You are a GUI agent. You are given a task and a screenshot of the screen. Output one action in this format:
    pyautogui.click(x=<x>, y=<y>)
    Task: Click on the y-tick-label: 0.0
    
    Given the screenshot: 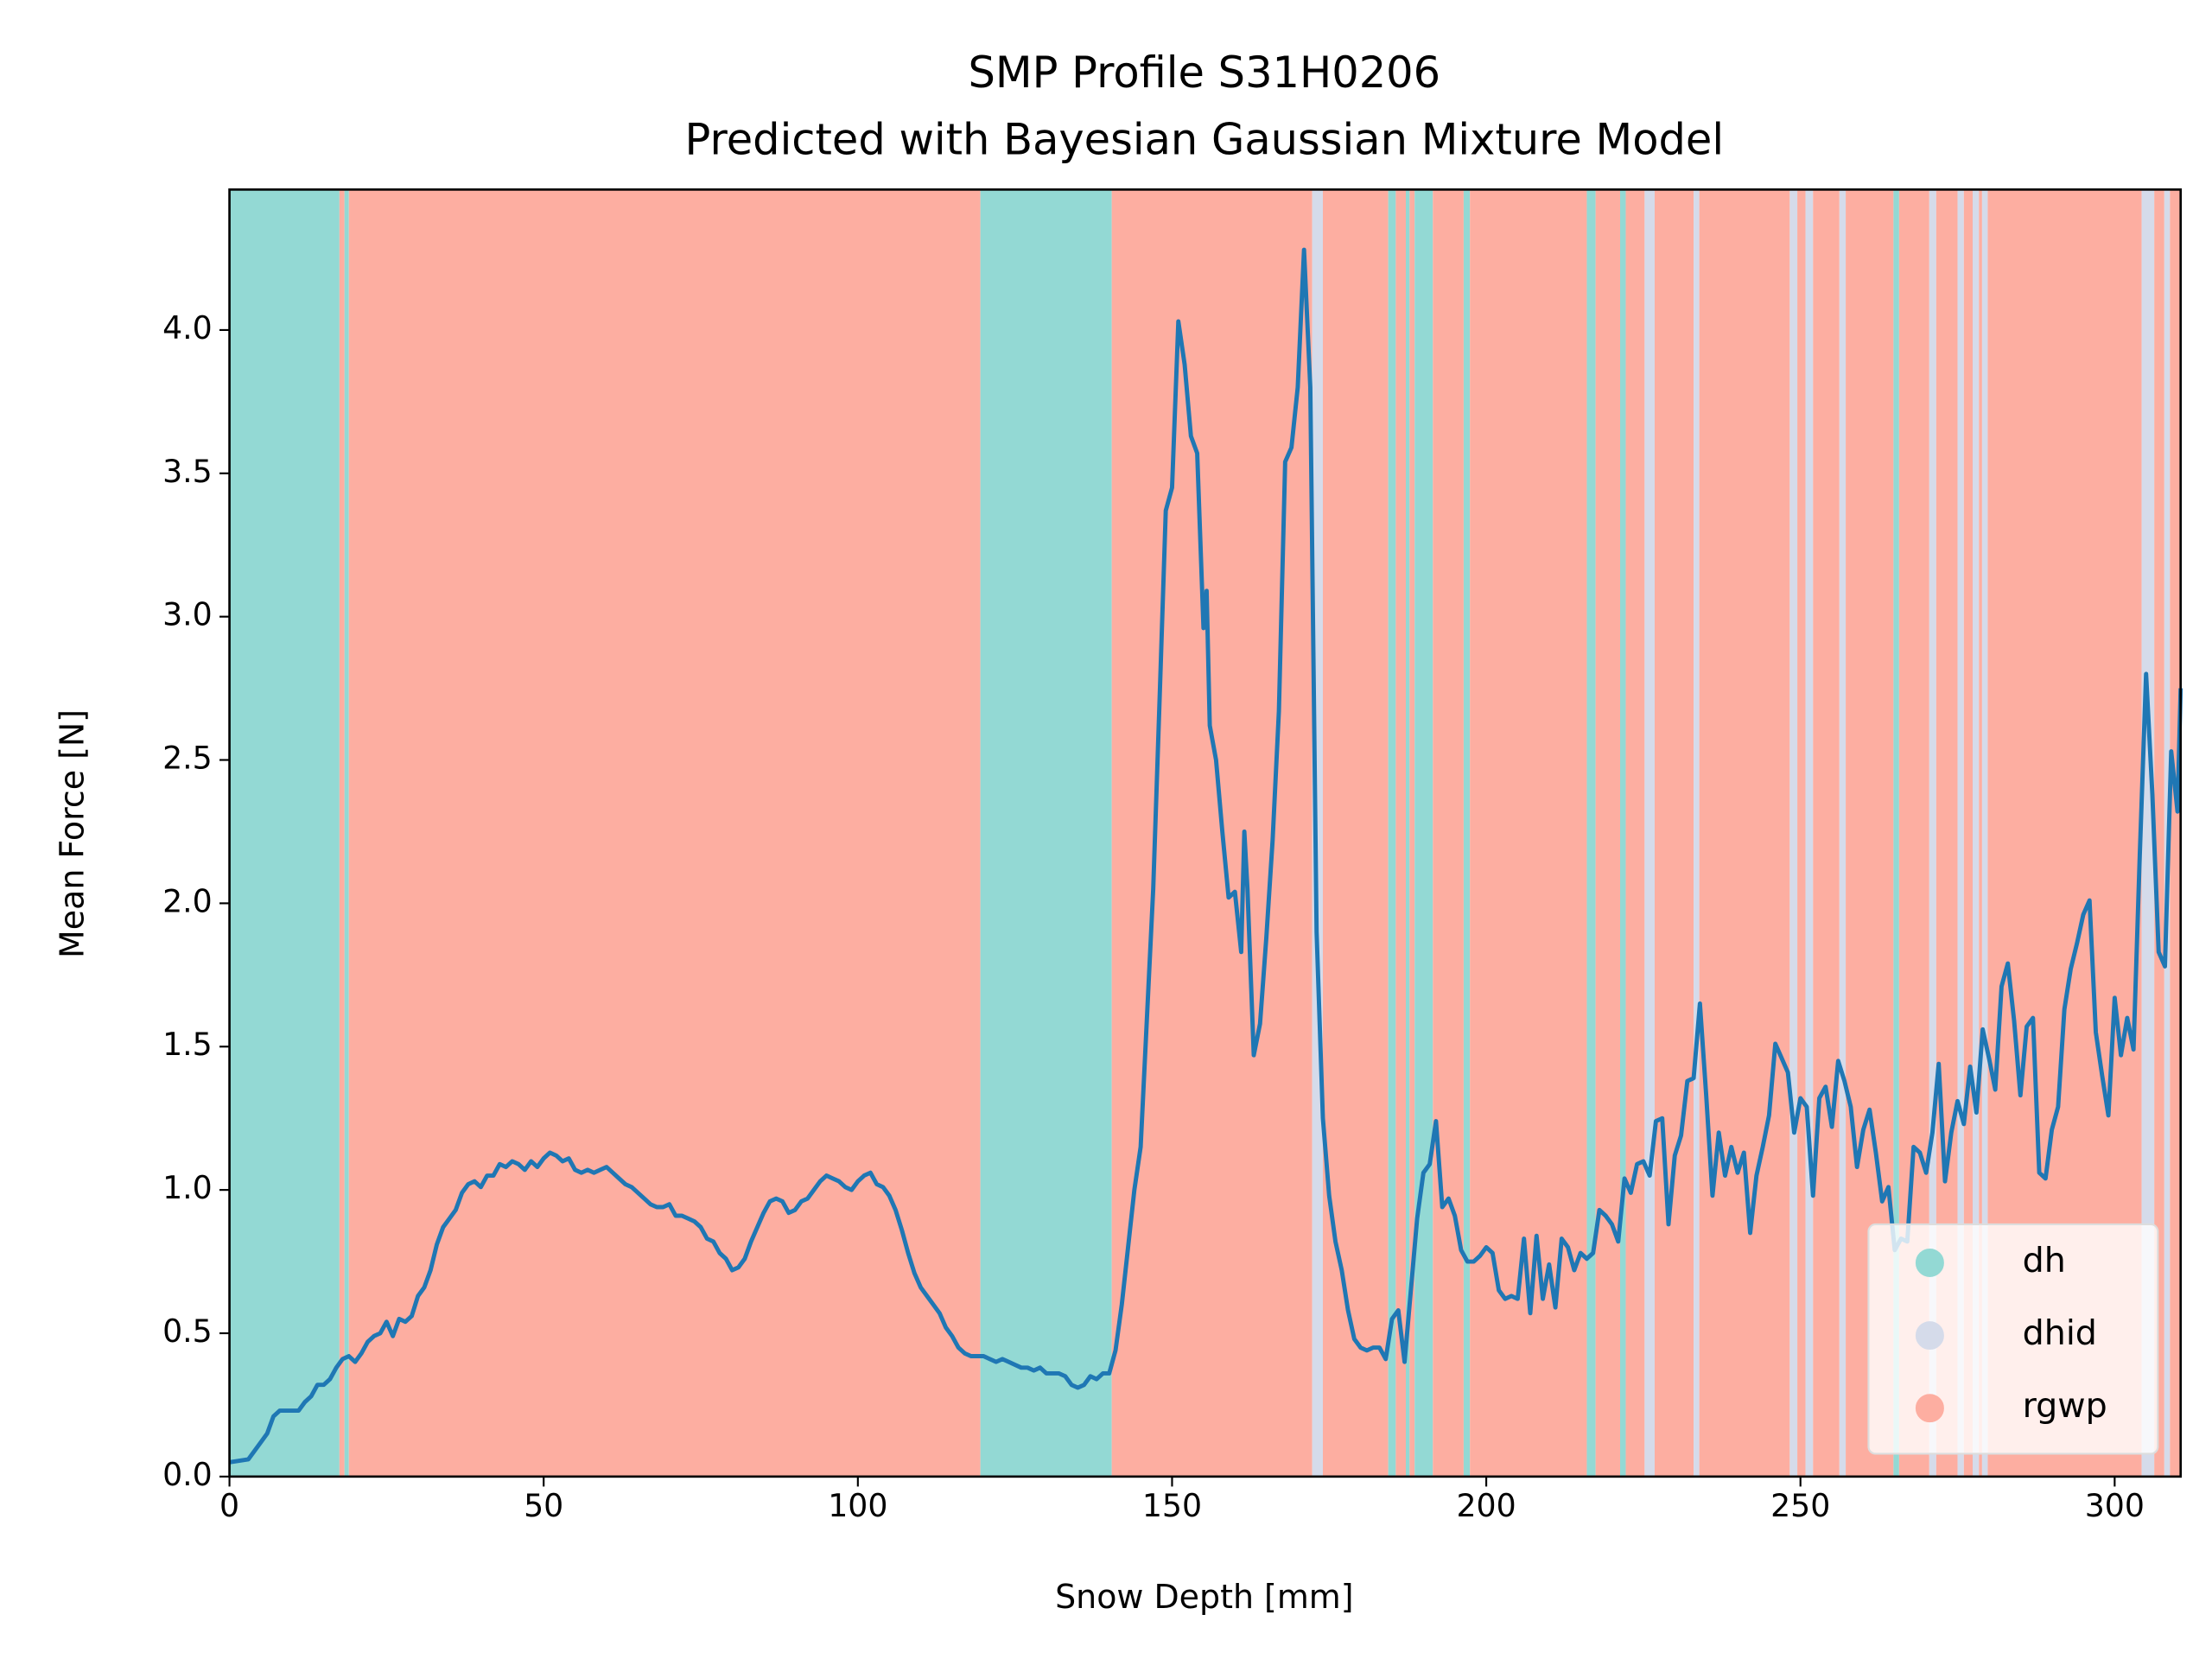 What is the action you would take?
    pyautogui.click(x=187, y=1474)
    